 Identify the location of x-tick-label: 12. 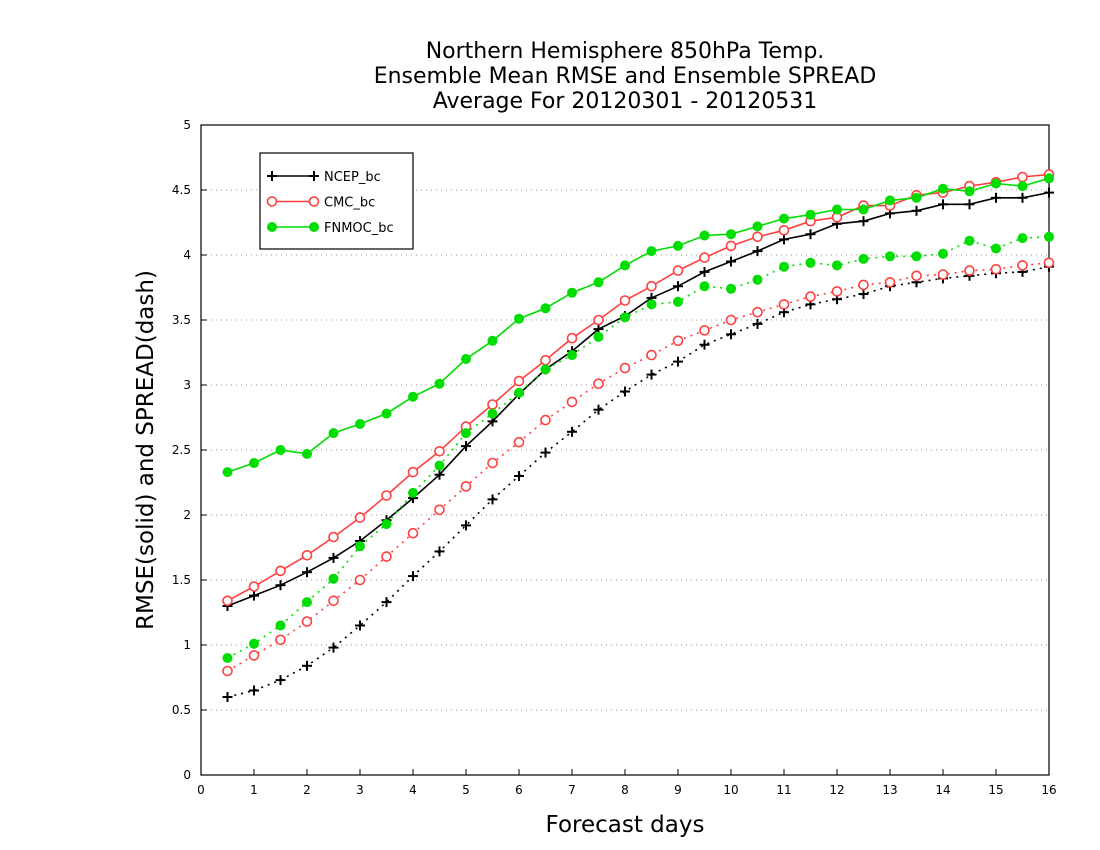
(836, 790).